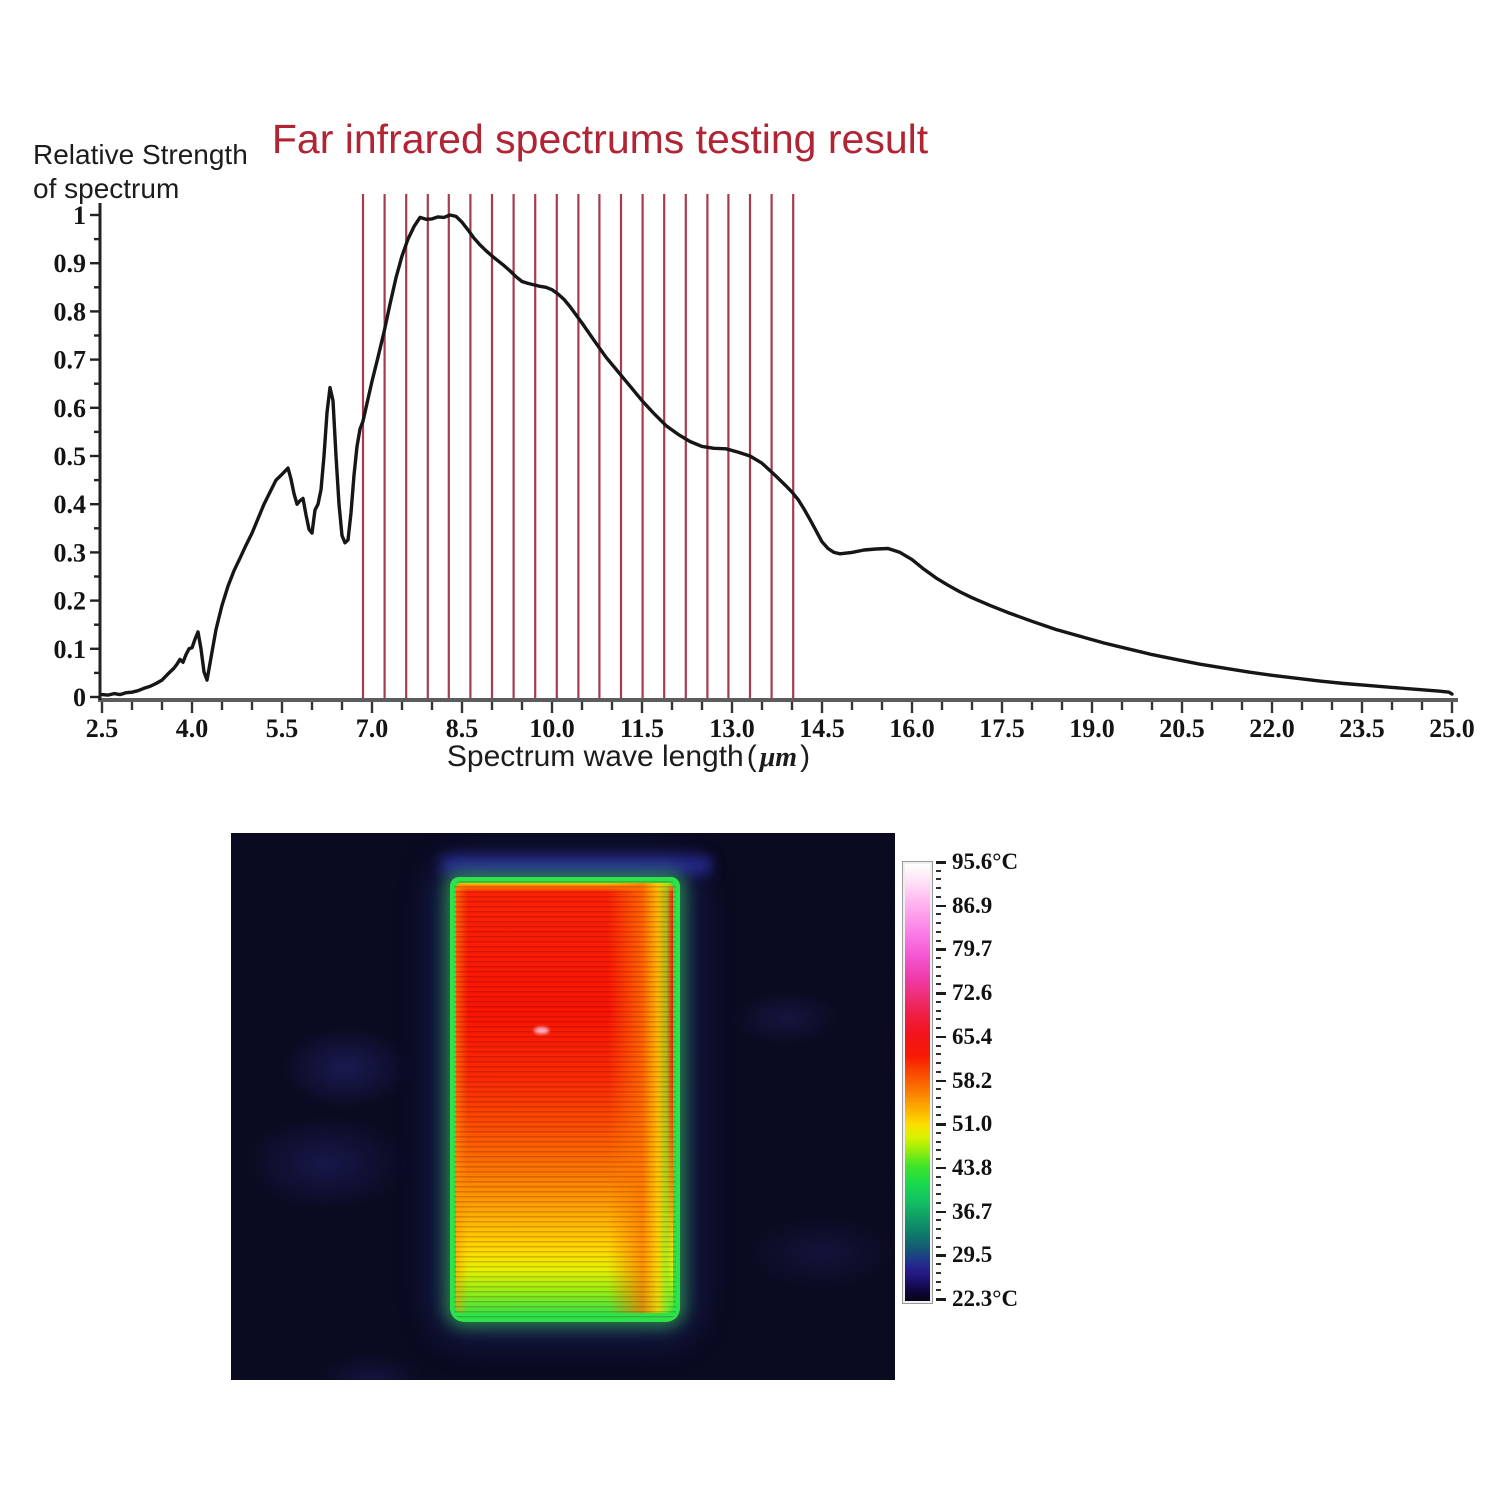 This screenshot has height=1500, width=1500. I want to click on scale-label: 72.6, so click(972, 993).